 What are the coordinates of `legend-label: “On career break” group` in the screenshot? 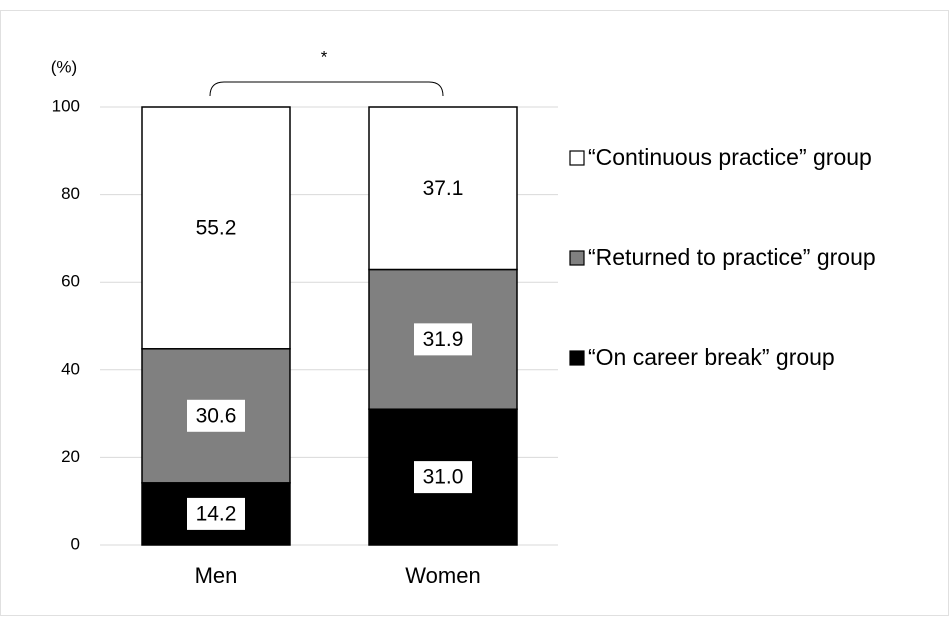 It's located at (711, 357).